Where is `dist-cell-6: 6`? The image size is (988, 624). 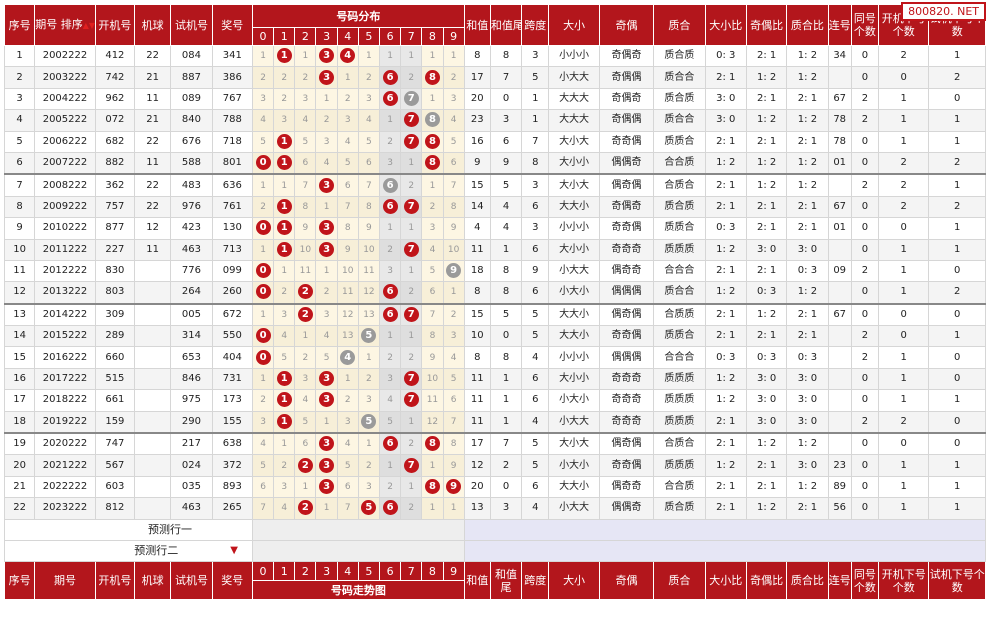
dist-cell-6: 6 is located at coordinates (390, 207).